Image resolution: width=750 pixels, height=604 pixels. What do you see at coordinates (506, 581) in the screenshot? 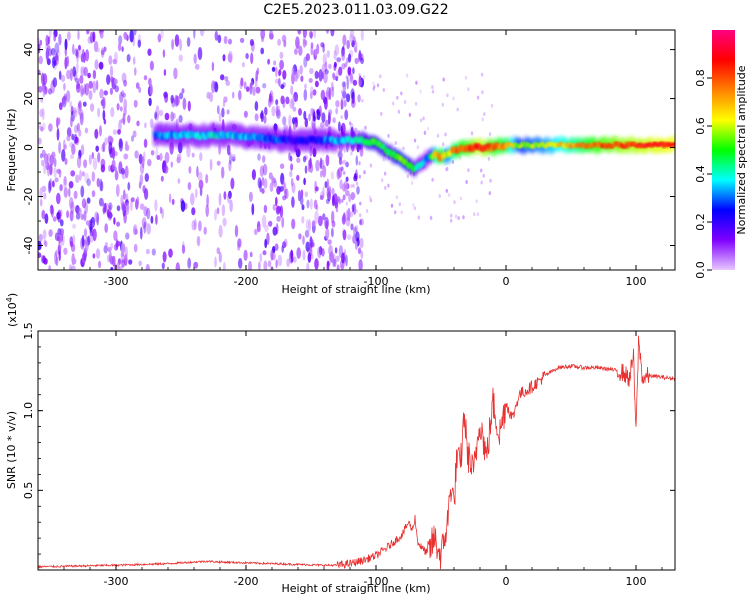
I see `snr-x-tick-label: 0` at bounding box center [506, 581].